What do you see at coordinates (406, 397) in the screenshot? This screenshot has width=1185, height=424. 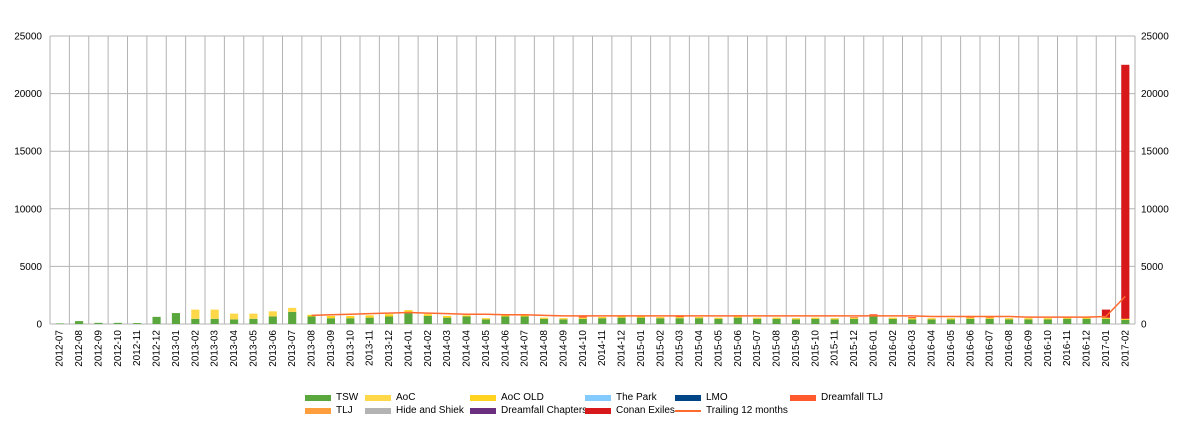 I see `legend-label: AoC` at bounding box center [406, 397].